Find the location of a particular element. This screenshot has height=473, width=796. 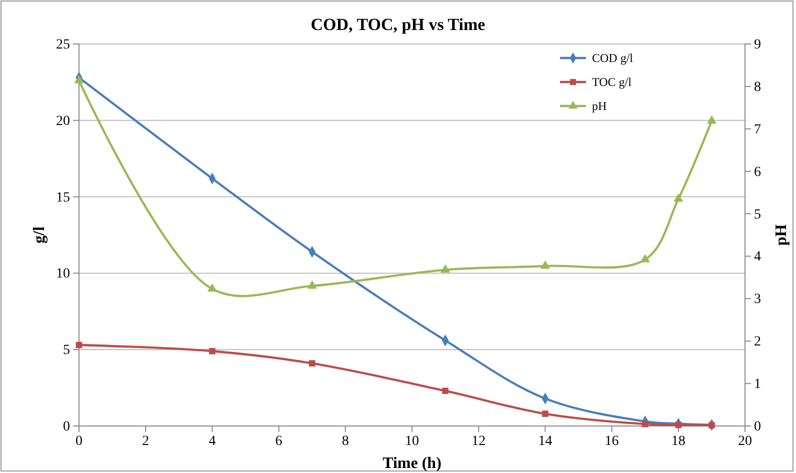

legend-label: TOC g/l is located at coordinates (612, 82).